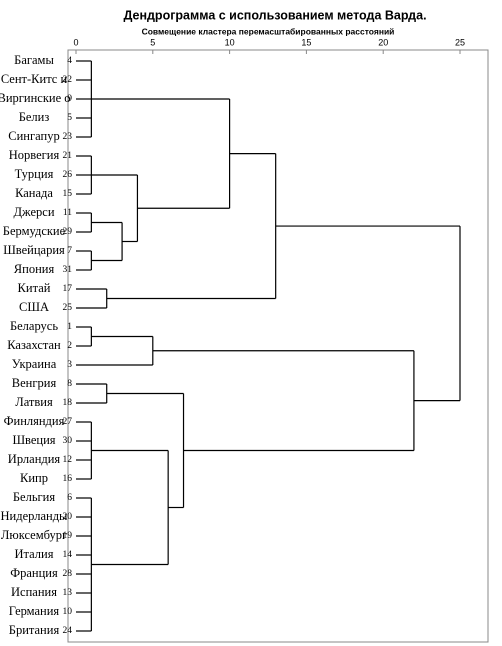  I want to click on x-tick-label: 0, so click(75, 42).